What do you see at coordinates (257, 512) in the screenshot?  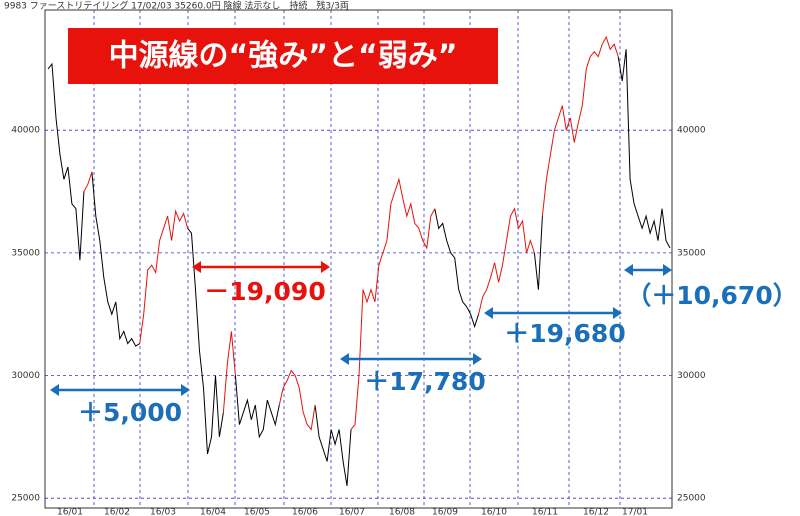 I see `x-tick-label: 16/05` at bounding box center [257, 512].